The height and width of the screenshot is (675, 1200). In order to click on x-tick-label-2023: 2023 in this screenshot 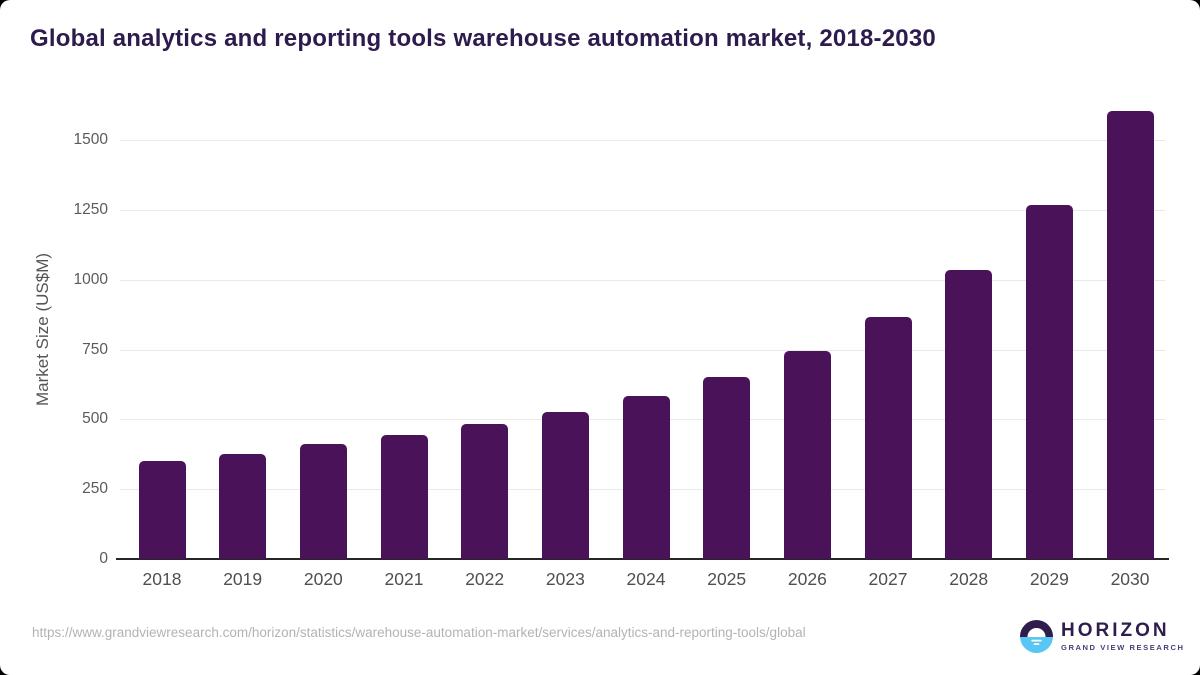, I will do `click(565, 579)`.